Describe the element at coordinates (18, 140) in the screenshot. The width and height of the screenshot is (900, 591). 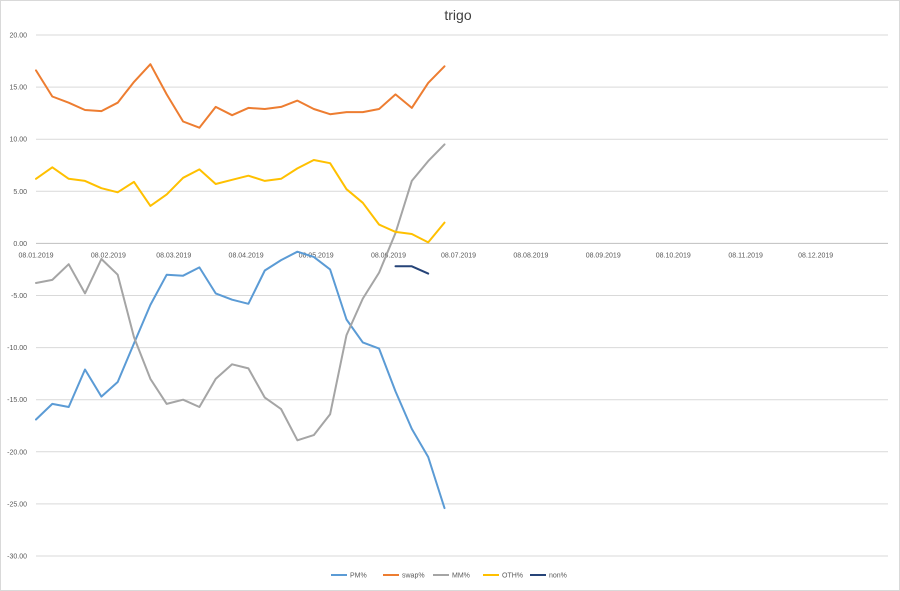
I see `y-tick-label: 10.00` at that location.